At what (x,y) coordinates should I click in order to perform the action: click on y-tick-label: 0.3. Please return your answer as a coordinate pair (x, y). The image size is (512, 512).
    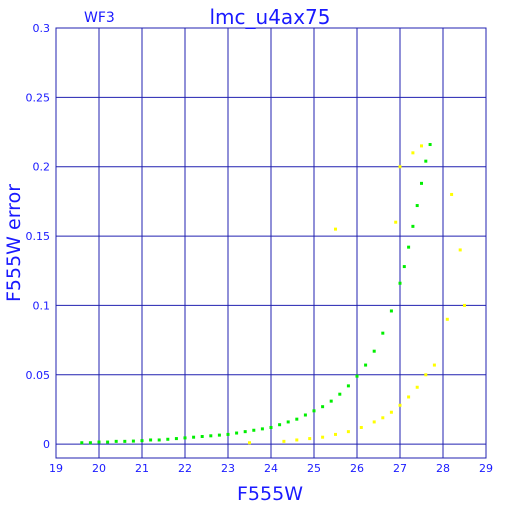
    Looking at the image, I should click on (42, 28).